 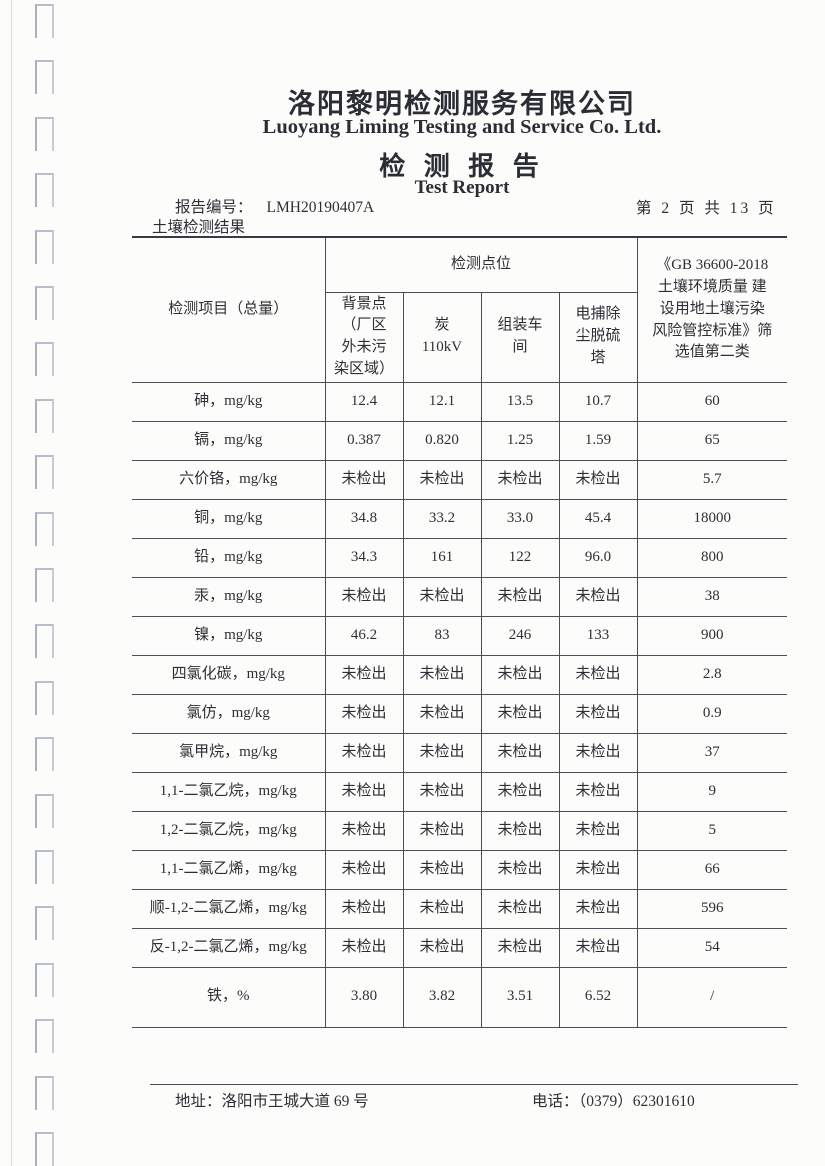 I want to click on column-header-dust-desulfurization-tower: 电捕除 尘脱硫 塔, so click(x=598, y=337).